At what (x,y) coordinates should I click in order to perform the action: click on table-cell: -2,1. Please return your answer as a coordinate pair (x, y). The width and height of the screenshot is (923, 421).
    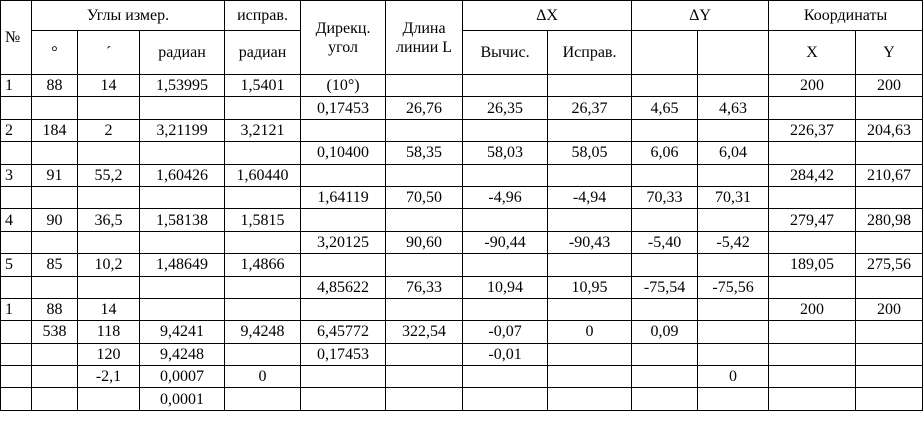
    Looking at the image, I should click on (108, 377).